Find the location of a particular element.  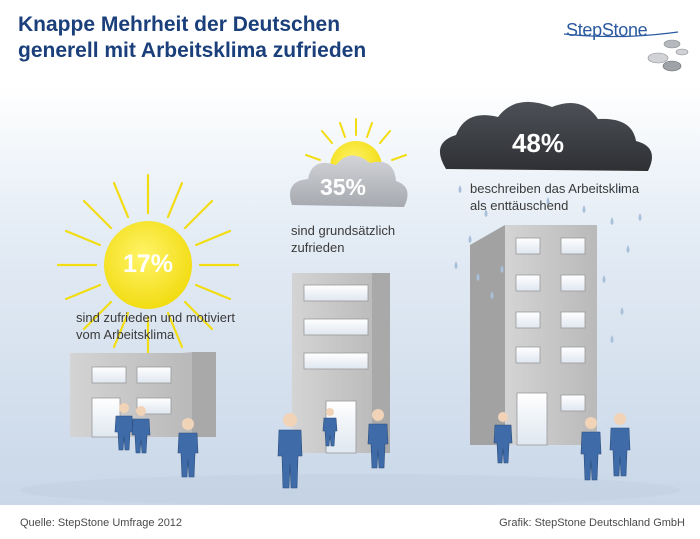

caption-1-line-2: vom Arbeitsklima is located at coordinates (125, 334).